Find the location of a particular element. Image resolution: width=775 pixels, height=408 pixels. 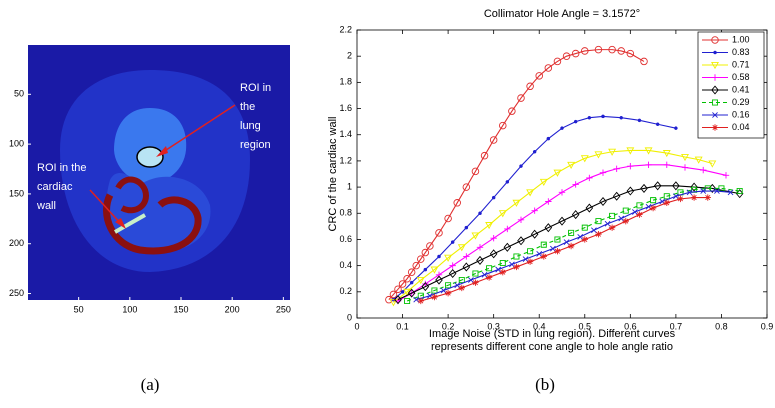

x-tick-label: 0.2 is located at coordinates (448, 326).